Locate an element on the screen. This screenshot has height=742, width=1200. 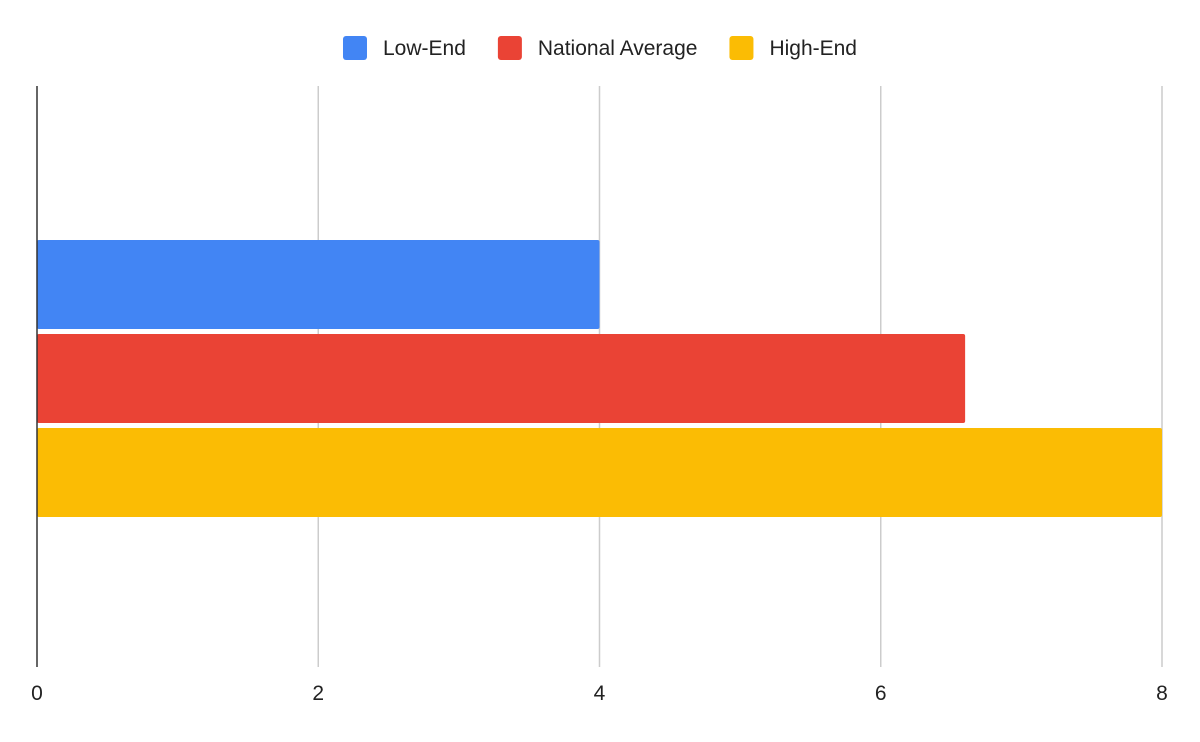
x-tick-label-2: 2 is located at coordinates (318, 693).